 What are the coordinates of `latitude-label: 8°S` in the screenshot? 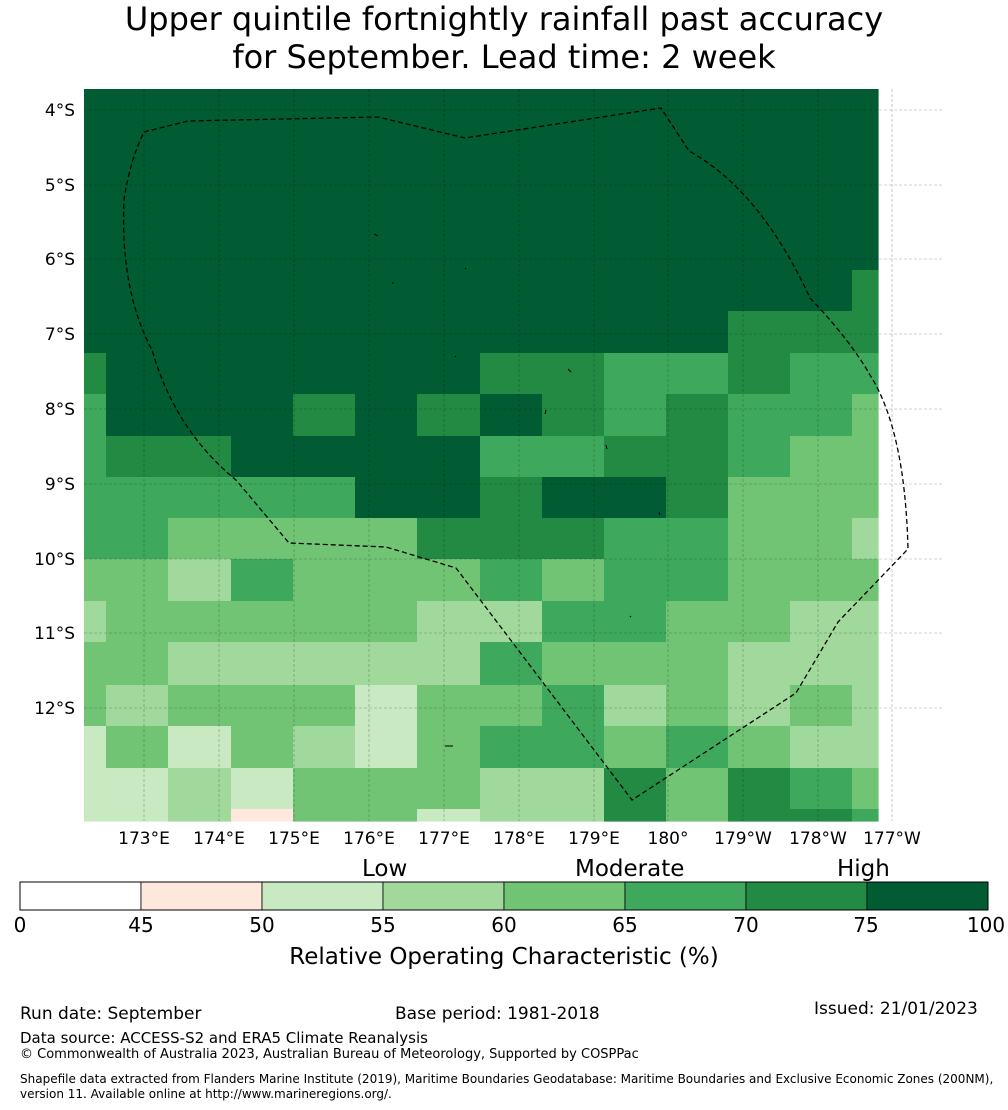 It's located at (60, 410).